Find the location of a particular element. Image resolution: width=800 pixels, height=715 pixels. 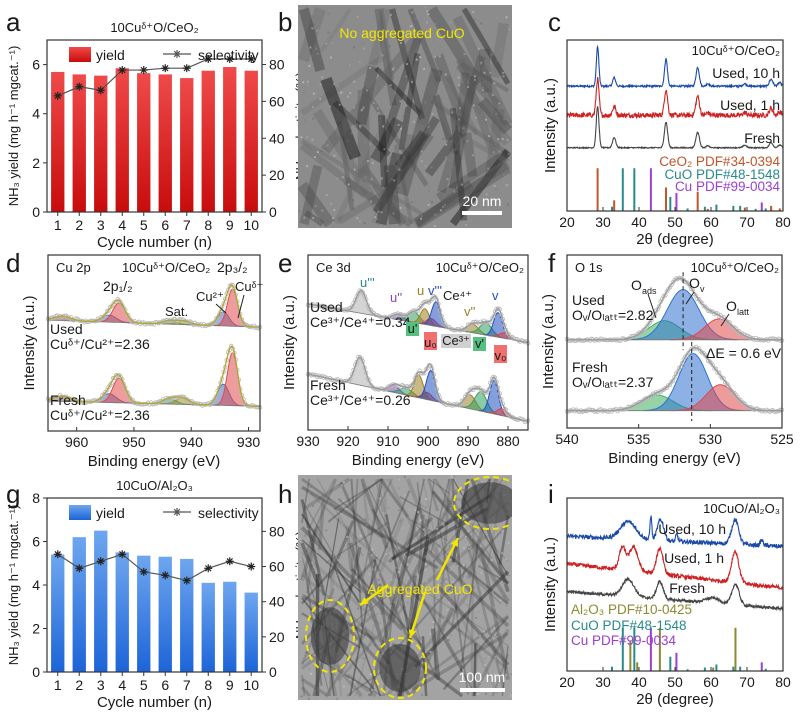

x-tick-label: 3 is located at coordinates (101, 685).